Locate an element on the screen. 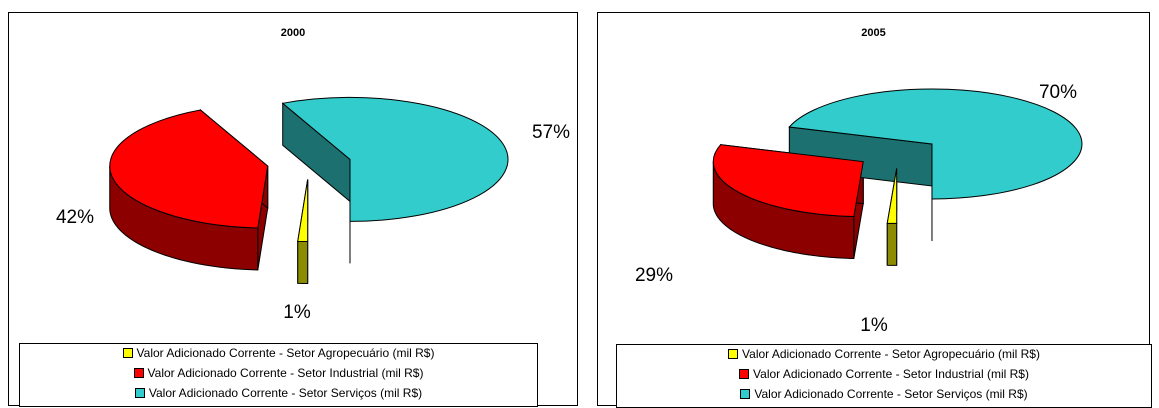 This screenshot has width=1159, height=408. data-label-industrial: 29% is located at coordinates (654, 275).